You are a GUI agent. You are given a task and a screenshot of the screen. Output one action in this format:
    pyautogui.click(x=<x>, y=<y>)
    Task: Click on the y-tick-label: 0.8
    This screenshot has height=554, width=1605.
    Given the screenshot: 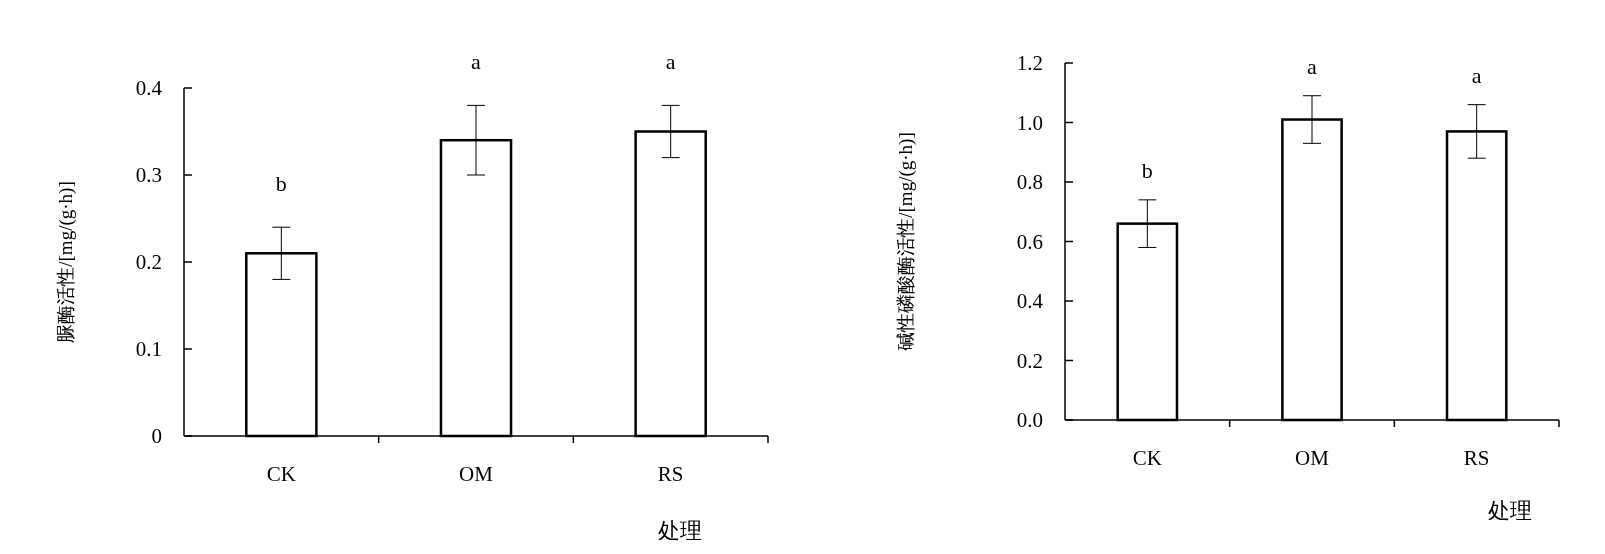 What is the action you would take?
    pyautogui.click(x=1029, y=182)
    